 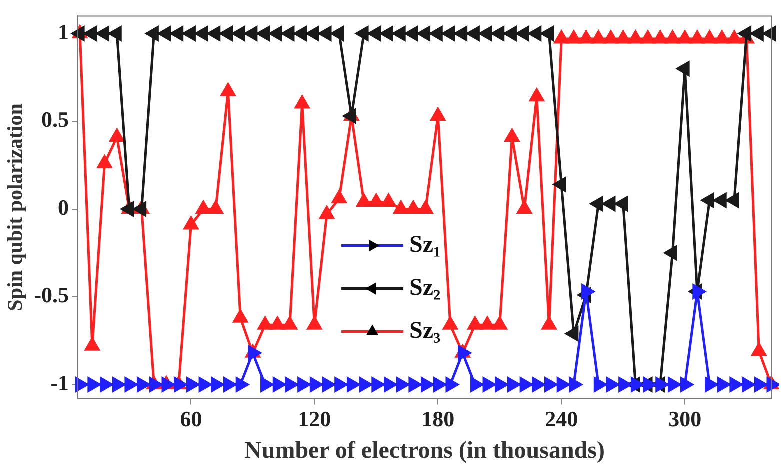 I want to click on y-tick-label: 1, so click(x=64, y=31).